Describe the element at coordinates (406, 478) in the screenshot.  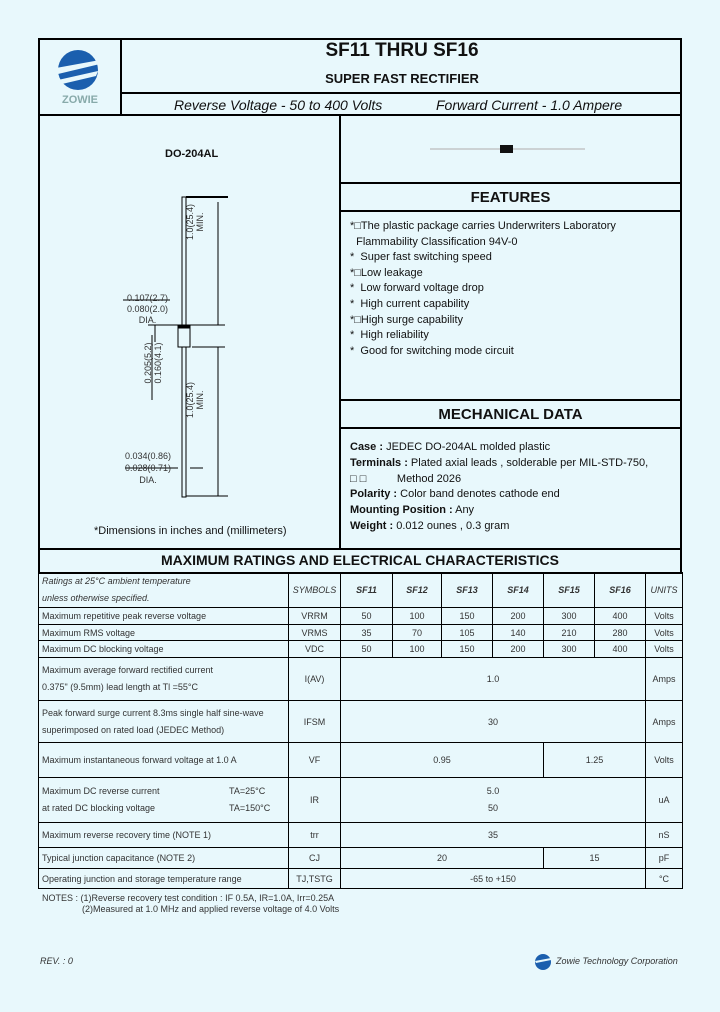
I see `mech-value: □ □ Method 2026` at that location.